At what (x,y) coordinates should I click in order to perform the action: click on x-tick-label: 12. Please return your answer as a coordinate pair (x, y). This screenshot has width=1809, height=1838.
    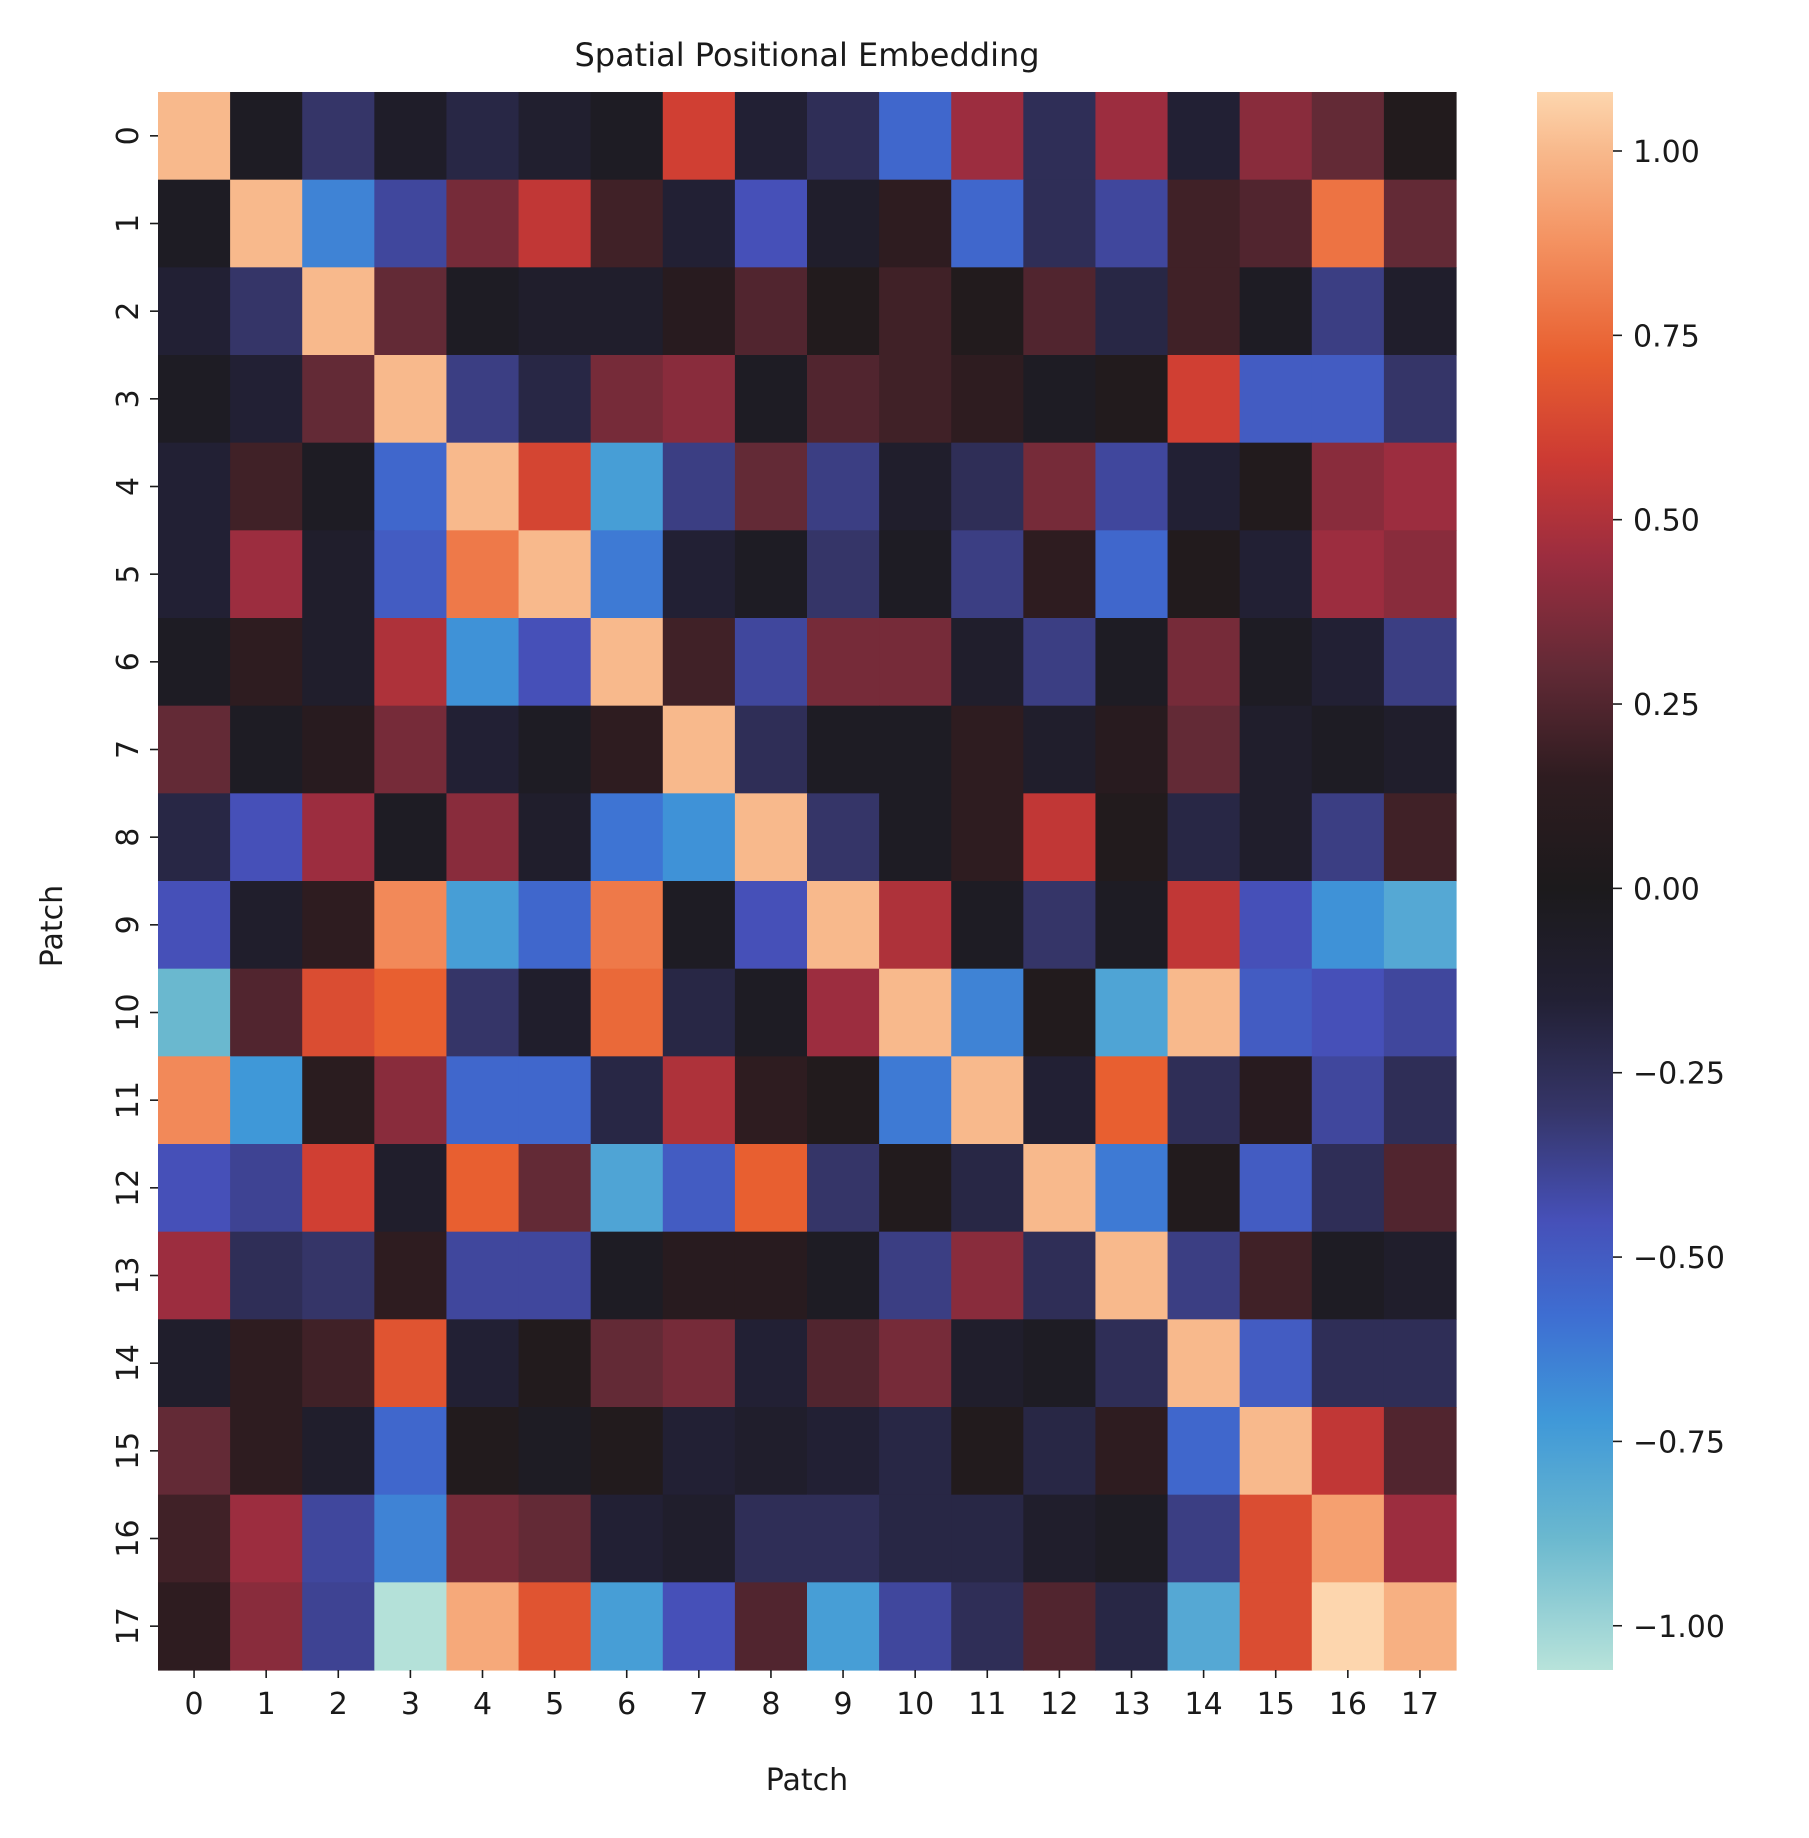
    Looking at the image, I should click on (1059, 1704).